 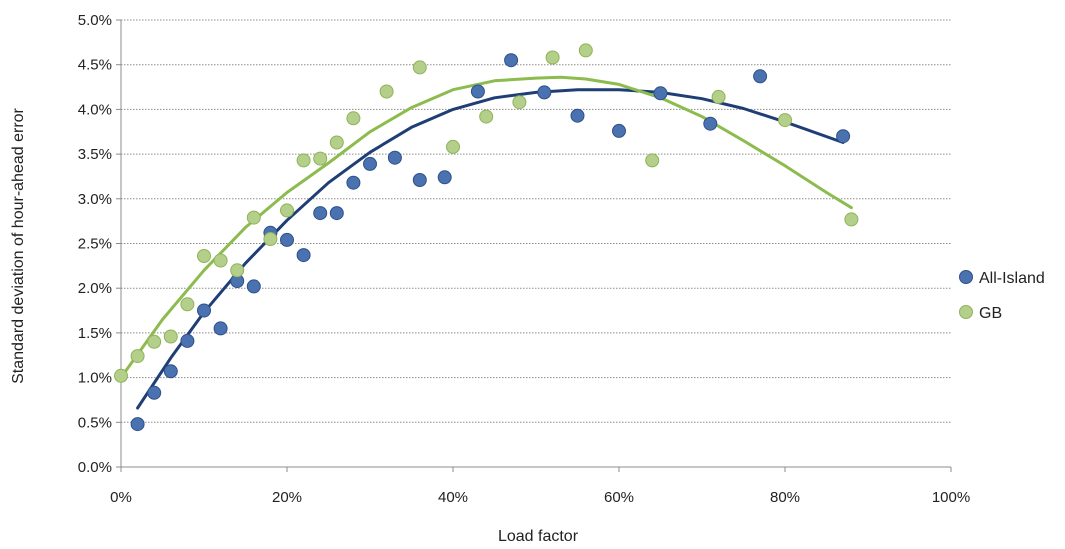 What do you see at coordinates (95, 109) in the screenshot?
I see `y-tick-label: 4.0%` at bounding box center [95, 109].